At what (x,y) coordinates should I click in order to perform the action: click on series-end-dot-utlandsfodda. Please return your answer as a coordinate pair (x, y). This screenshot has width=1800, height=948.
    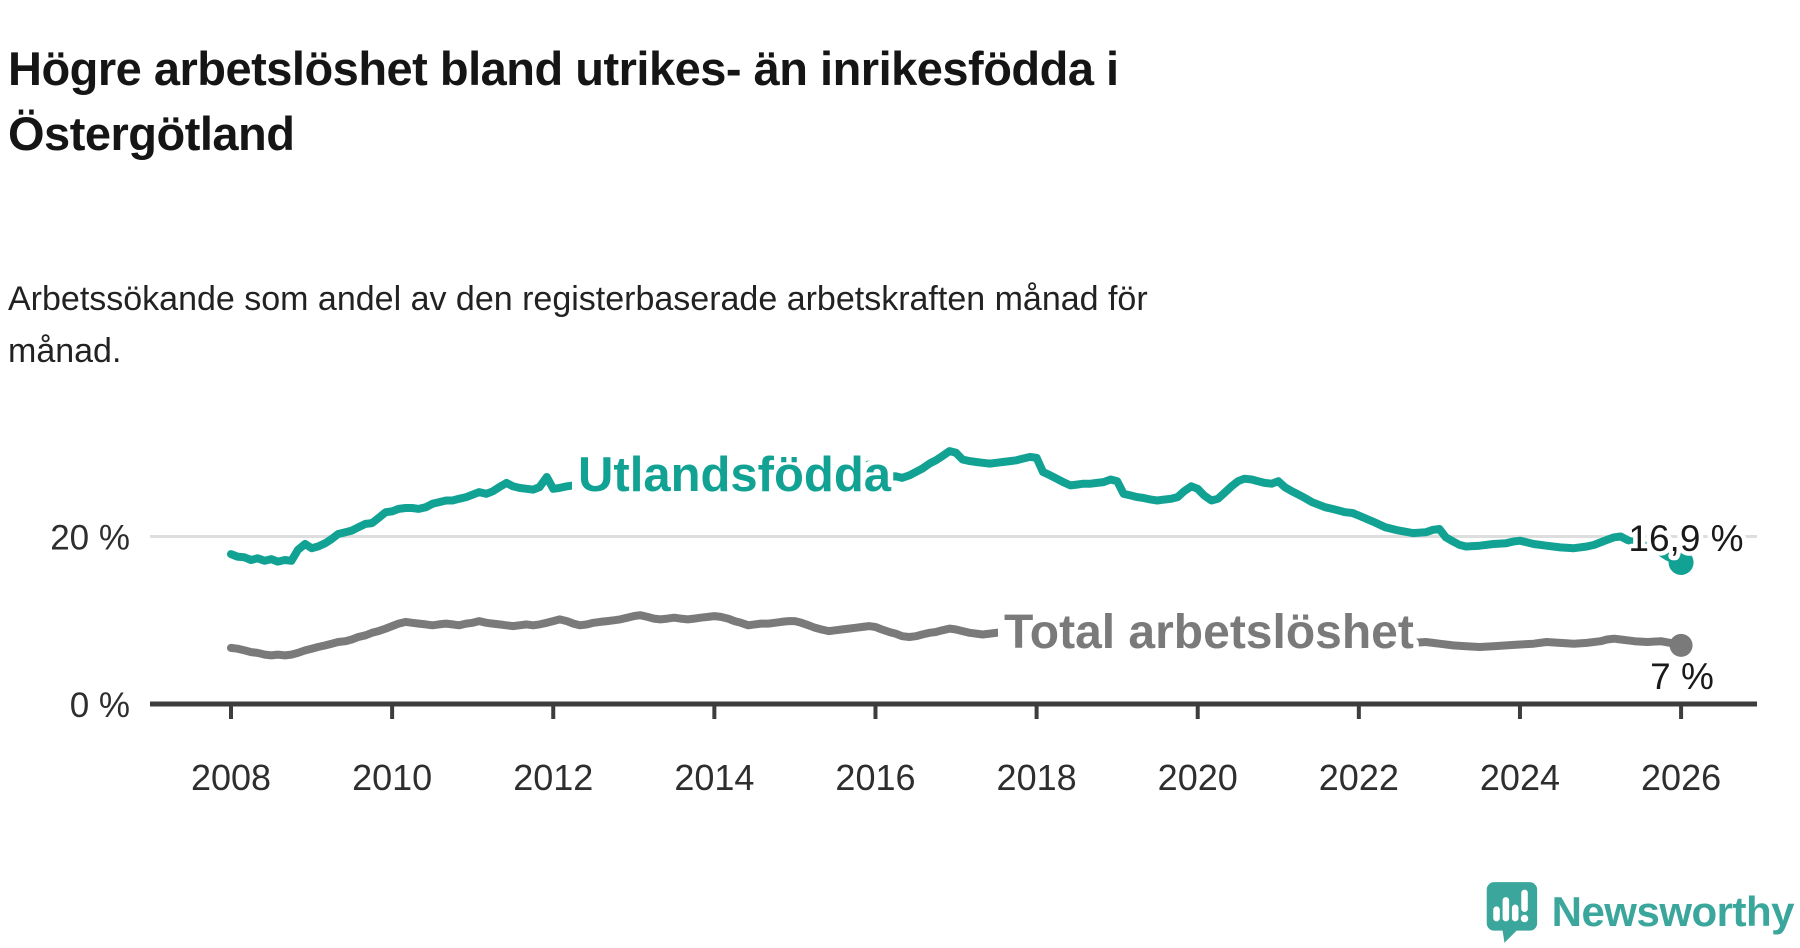
    Looking at the image, I should click on (1681, 562).